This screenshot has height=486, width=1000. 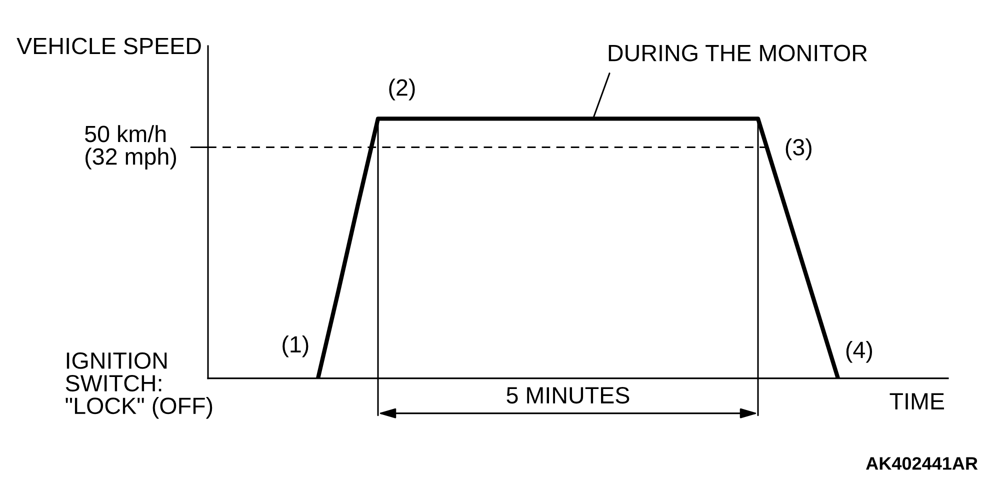 What do you see at coordinates (295, 346) in the screenshot?
I see `annotation: (1)` at bounding box center [295, 346].